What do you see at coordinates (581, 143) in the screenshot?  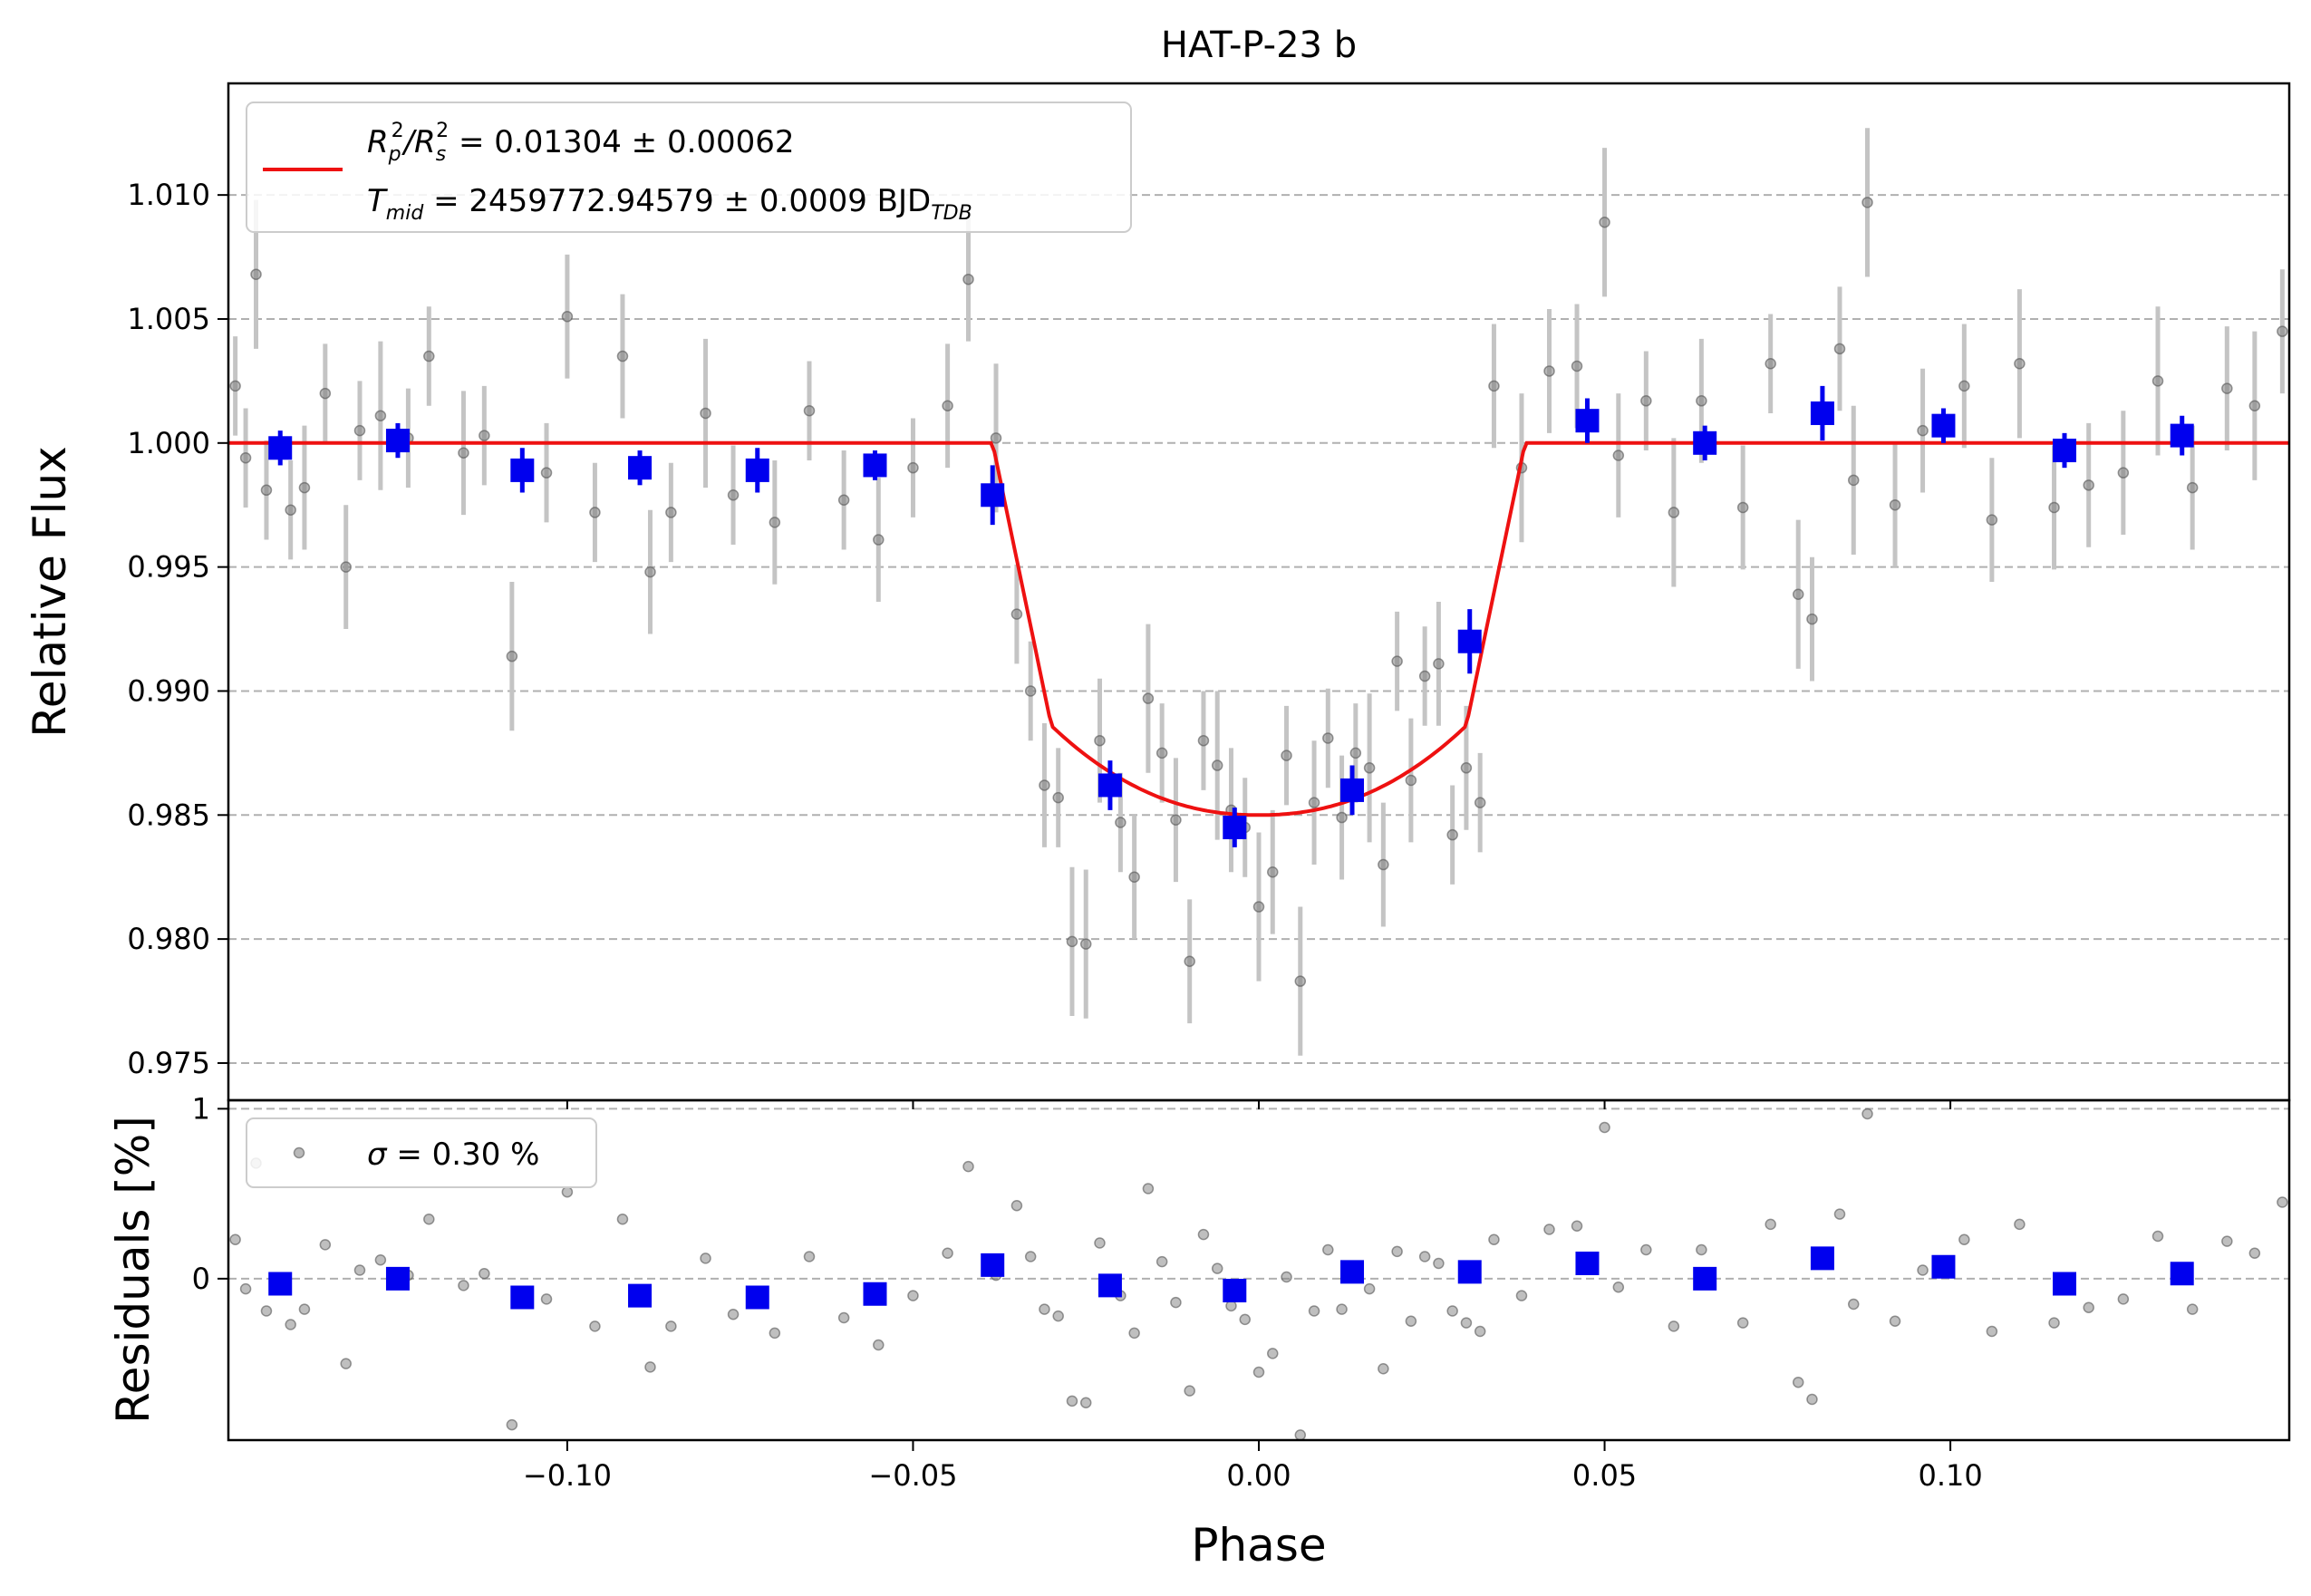 I see `top-legend-depth-text: Rp2/Rs2 = 0.01304 ± 0.00062` at bounding box center [581, 143].